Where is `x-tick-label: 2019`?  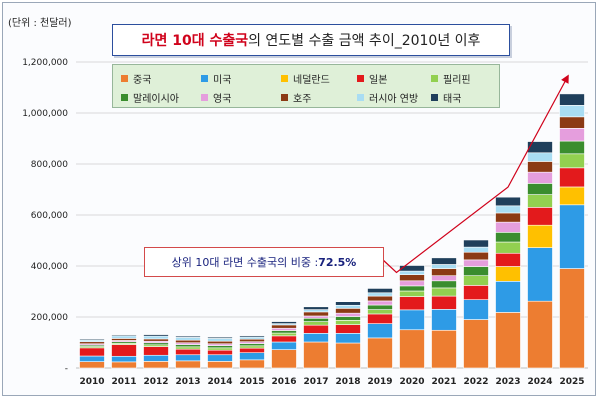 x-tick-label: 2019 is located at coordinates (379, 382).